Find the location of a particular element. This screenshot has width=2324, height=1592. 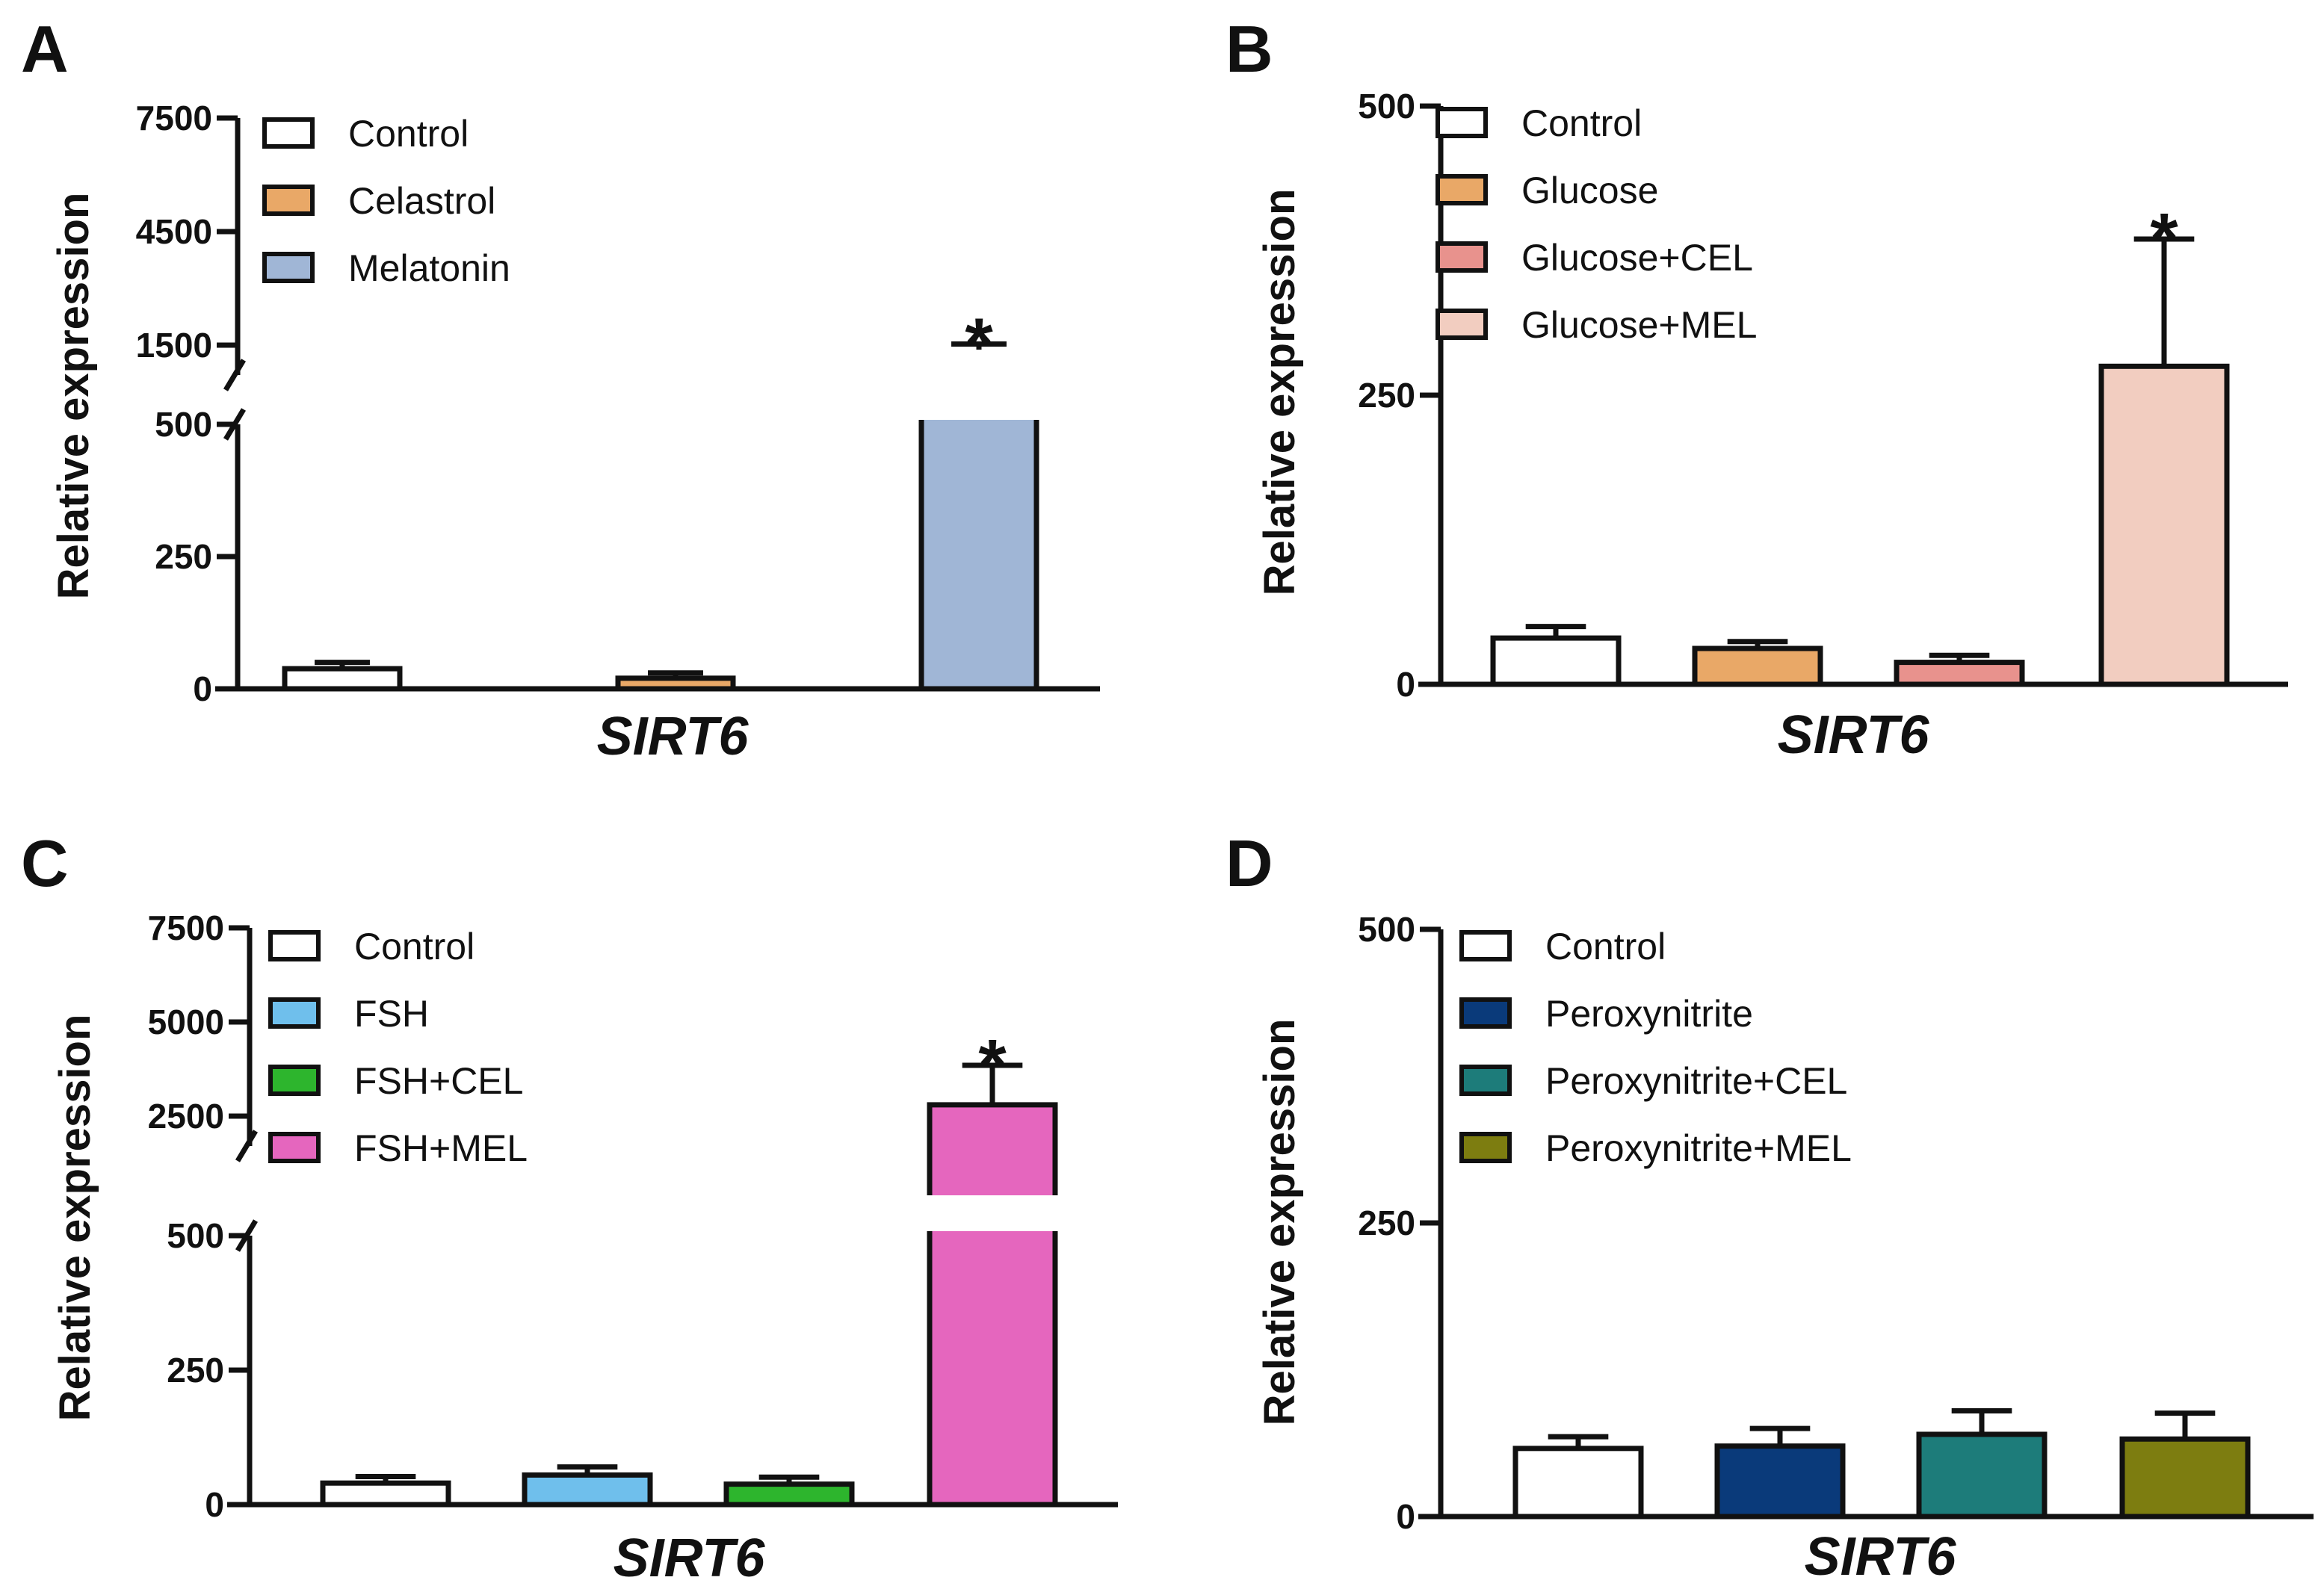

bar-peroxynitrite is located at coordinates (1780, 1481).